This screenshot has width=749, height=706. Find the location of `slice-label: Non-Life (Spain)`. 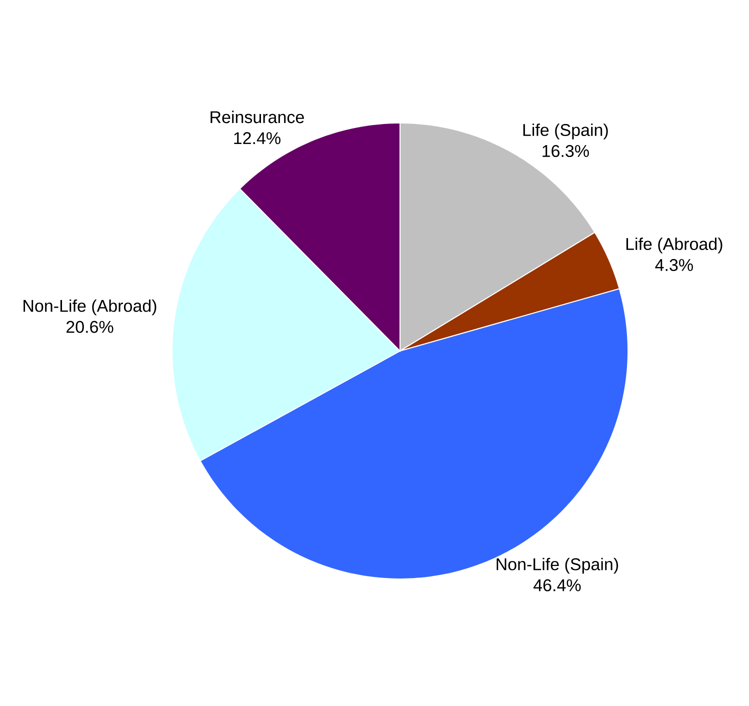

slice-label: Non-Life (Spain) is located at coordinates (557, 566).